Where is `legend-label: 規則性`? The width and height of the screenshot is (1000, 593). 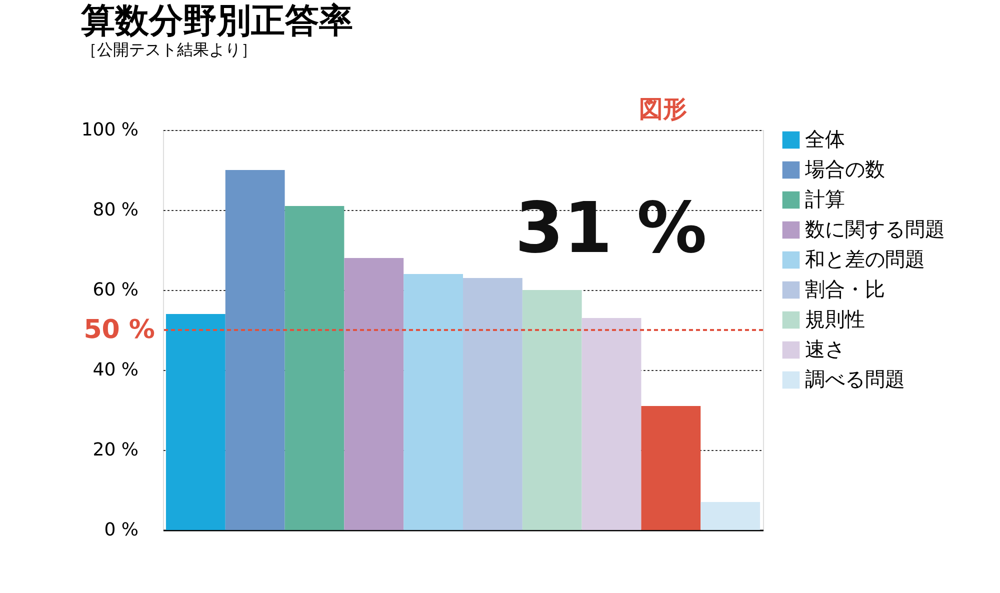
legend-label: 規則性 is located at coordinates (835, 319).